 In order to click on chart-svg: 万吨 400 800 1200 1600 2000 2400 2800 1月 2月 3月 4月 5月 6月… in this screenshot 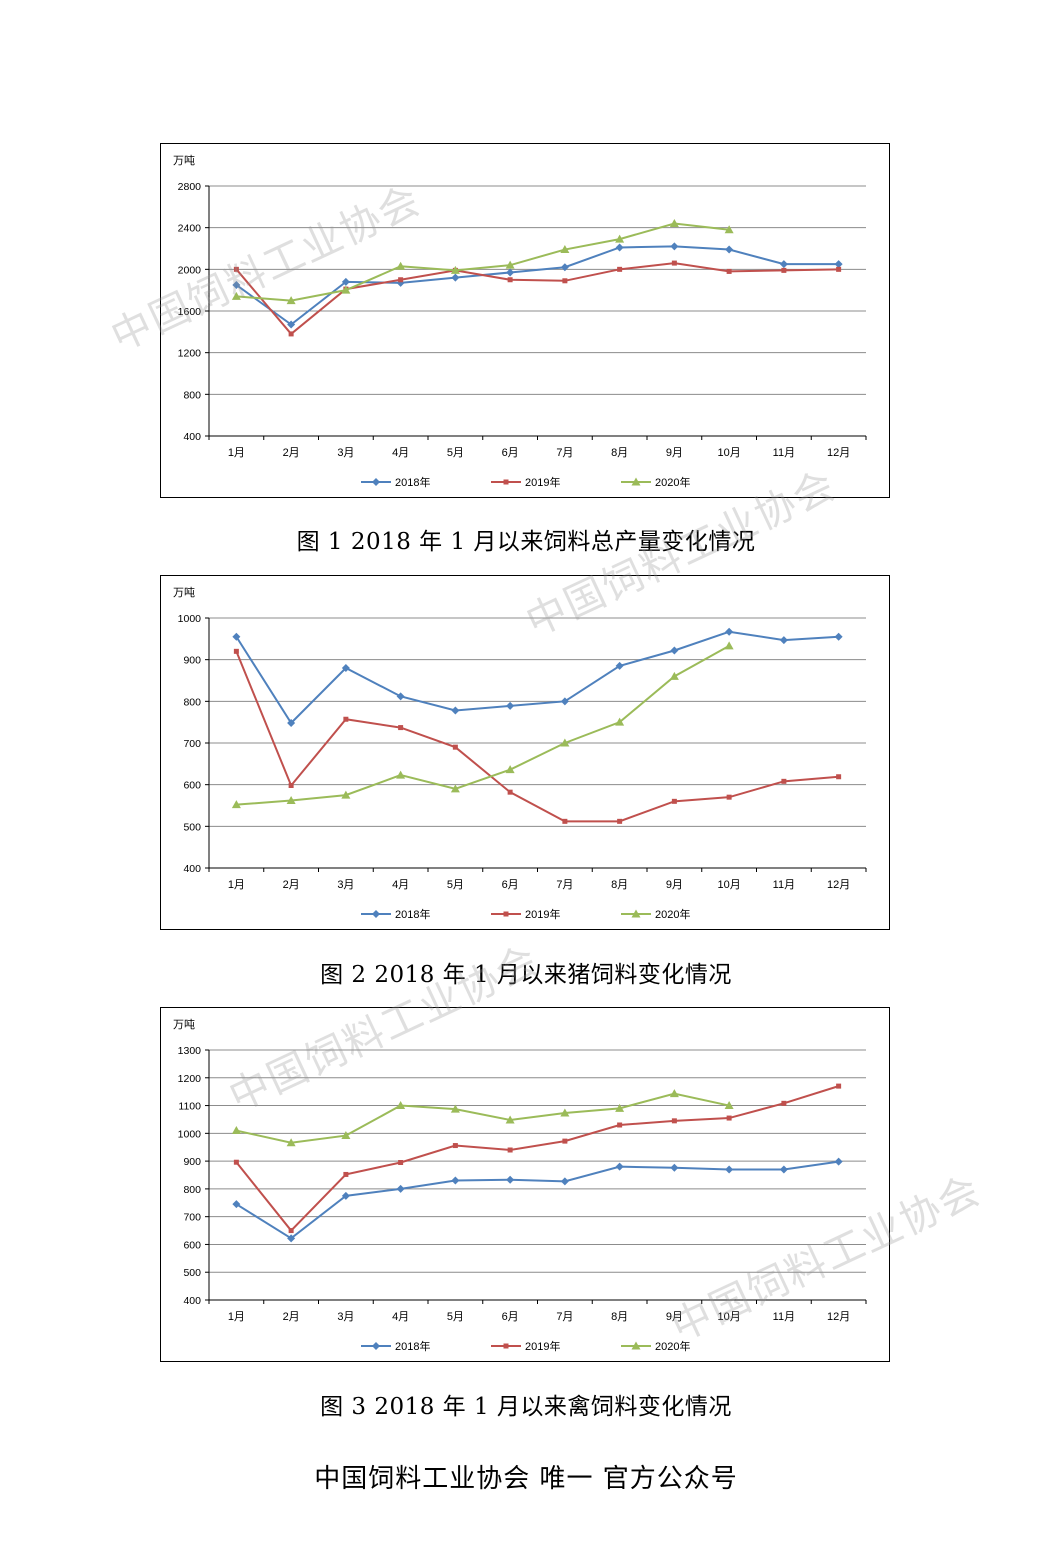, I will do `click(520, 321)`.